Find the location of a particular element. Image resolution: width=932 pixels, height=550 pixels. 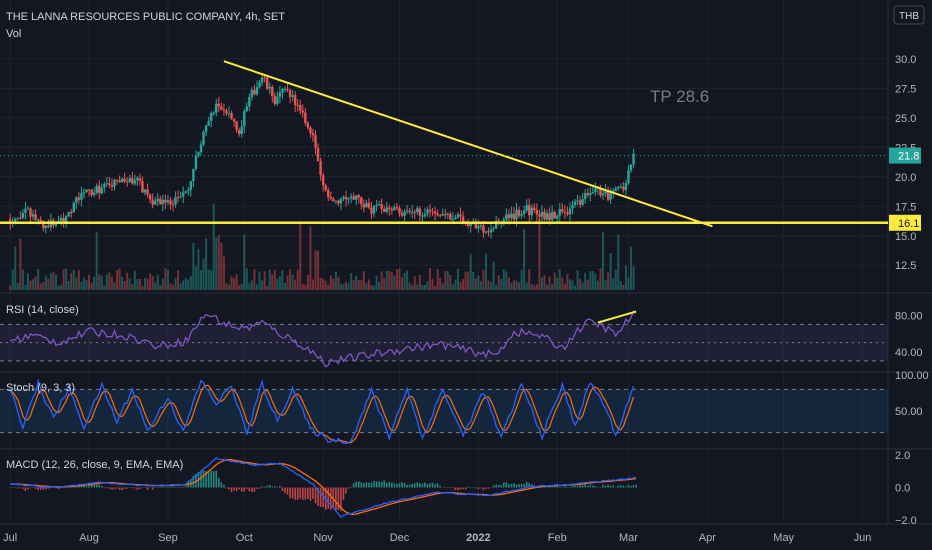

stoch-band-zone is located at coordinates (444, 411).